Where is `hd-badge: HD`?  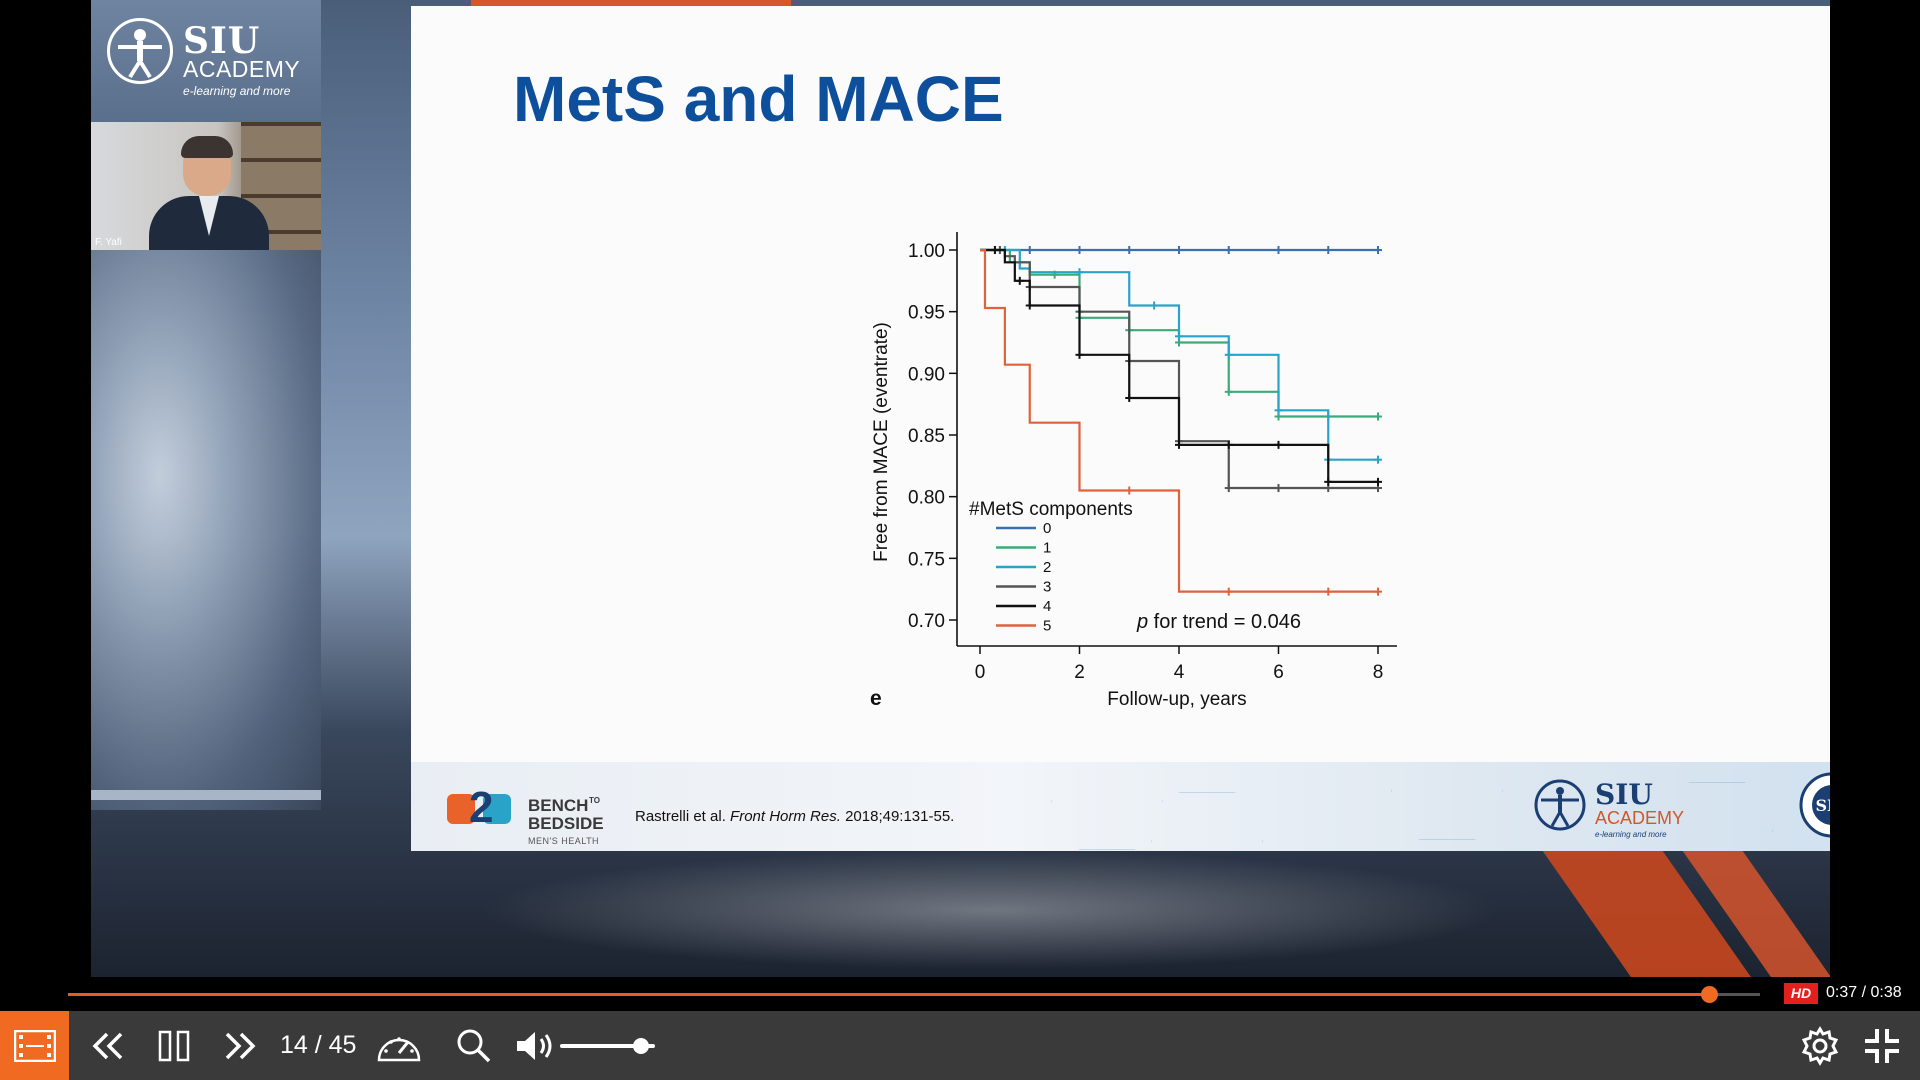
hd-badge: HD is located at coordinates (1801, 993).